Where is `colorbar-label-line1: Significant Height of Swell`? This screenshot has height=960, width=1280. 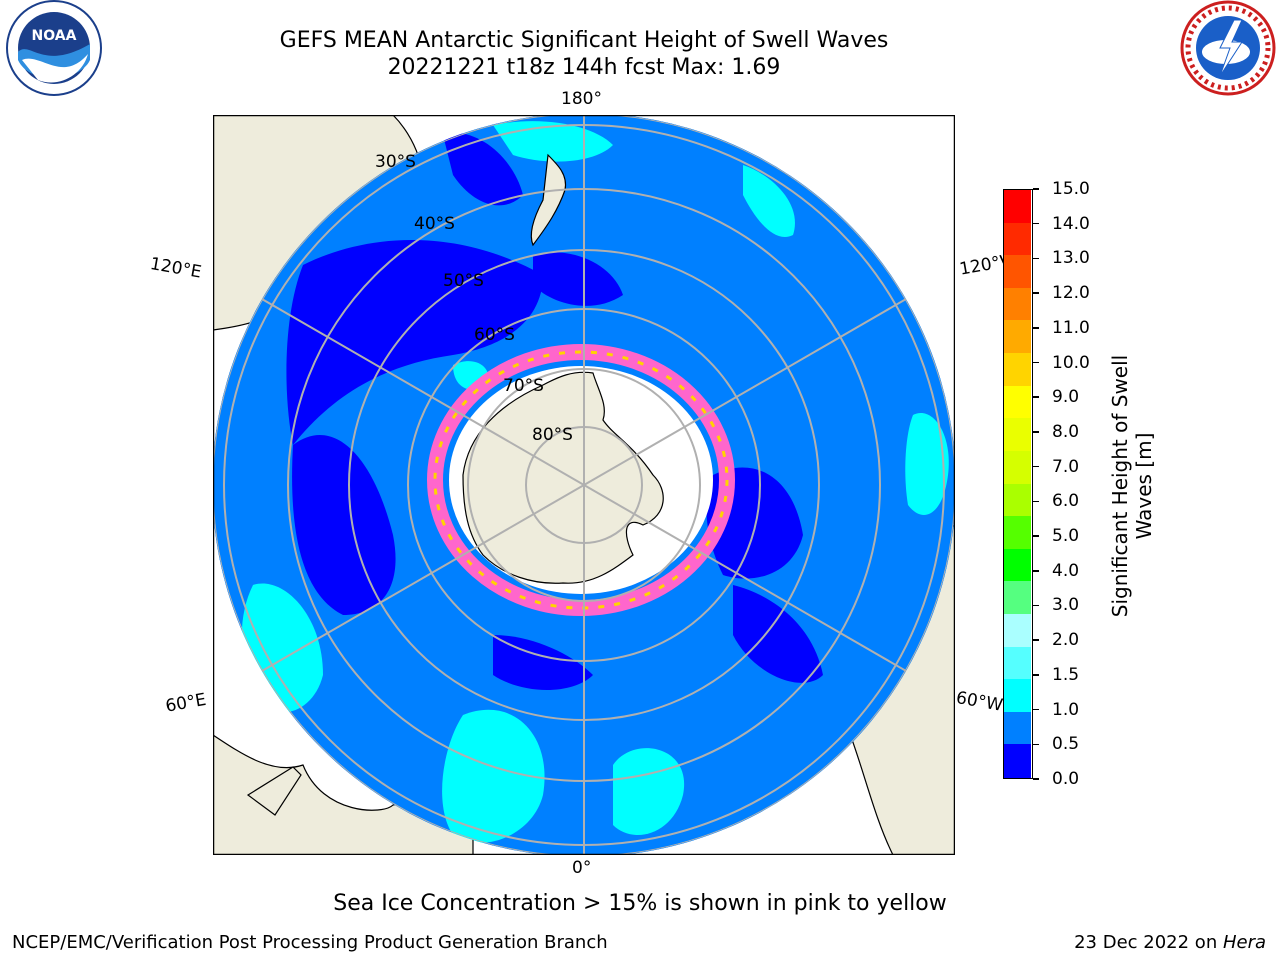
colorbar-label-line1: Significant Height of Swell is located at coordinates (1120, 486).